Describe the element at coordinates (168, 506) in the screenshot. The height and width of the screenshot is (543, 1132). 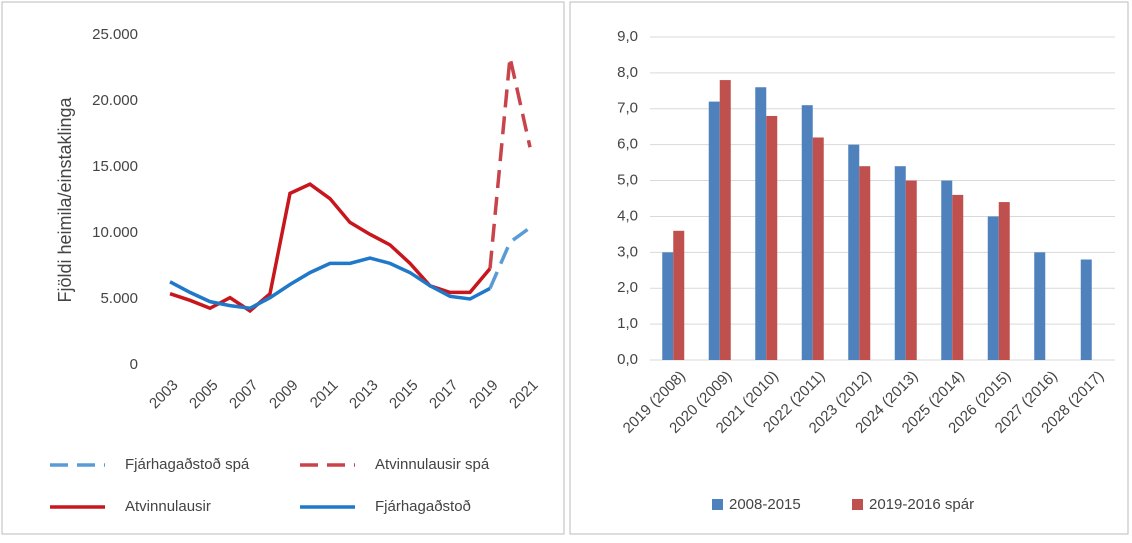
I see `legend-label: Atvinnulausir` at that location.